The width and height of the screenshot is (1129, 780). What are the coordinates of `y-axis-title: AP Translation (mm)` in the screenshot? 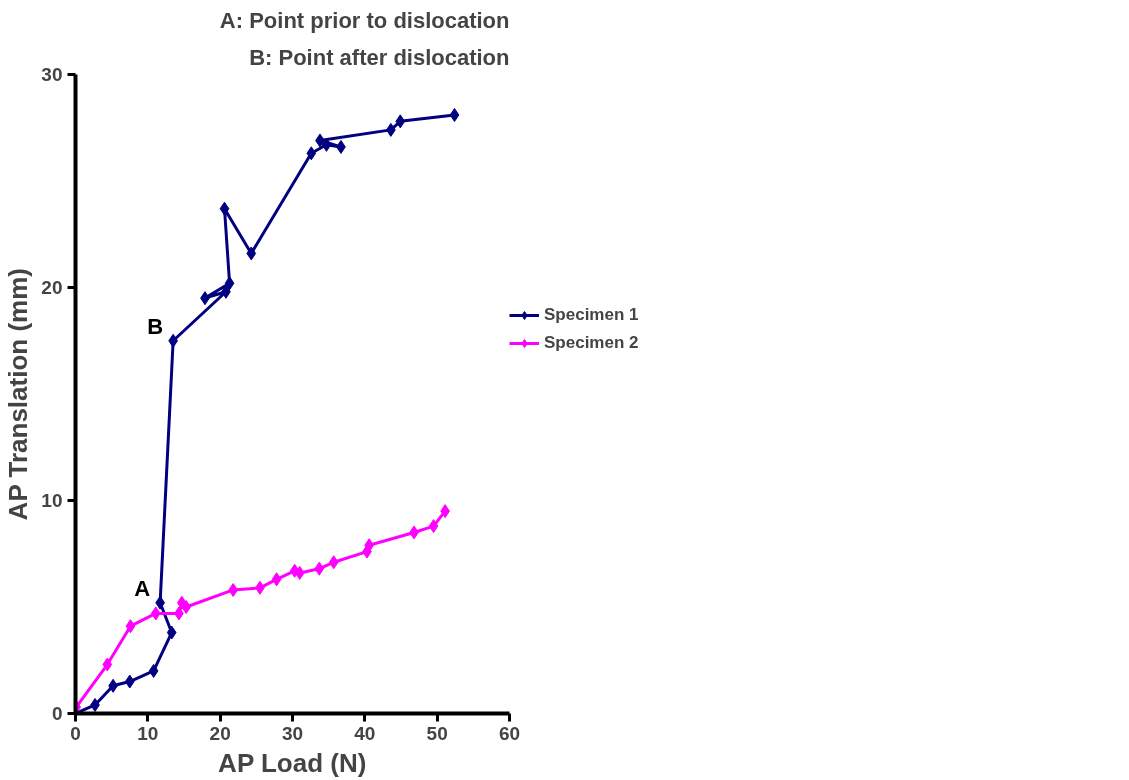 It's located at (18, 394).